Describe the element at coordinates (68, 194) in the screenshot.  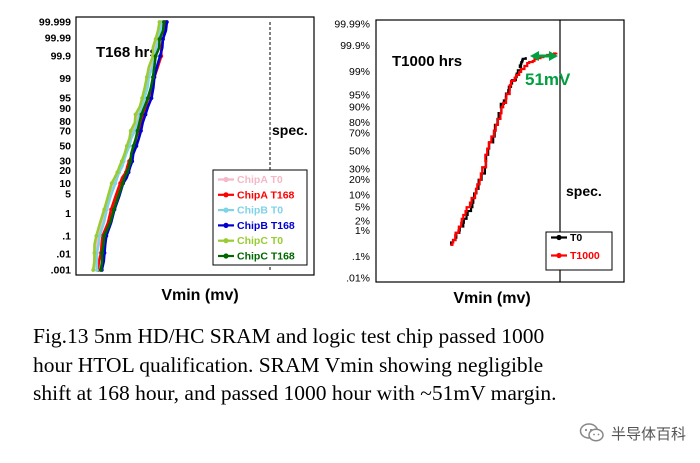
I see `y-tick-label: 5` at that location.